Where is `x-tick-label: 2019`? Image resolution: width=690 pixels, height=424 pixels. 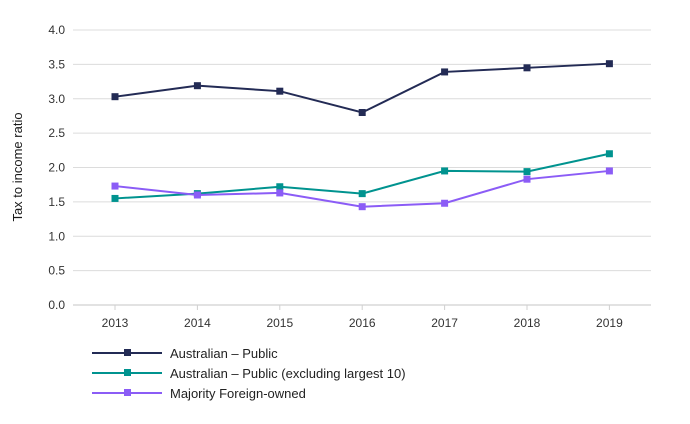 x-tick-label: 2019 is located at coordinates (609, 323).